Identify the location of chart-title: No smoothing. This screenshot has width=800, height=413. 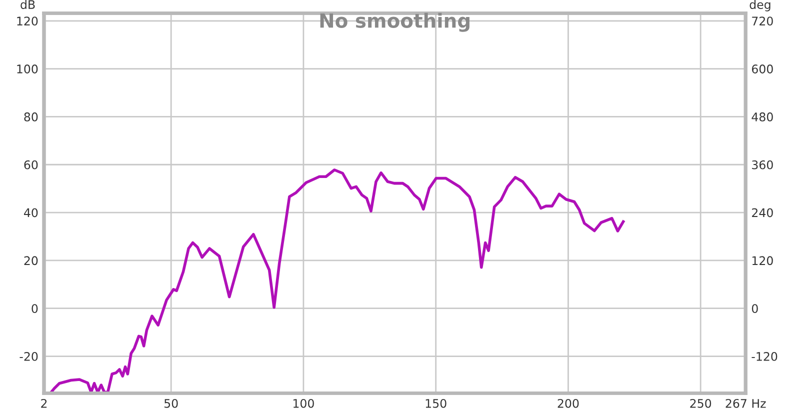
(395, 22).